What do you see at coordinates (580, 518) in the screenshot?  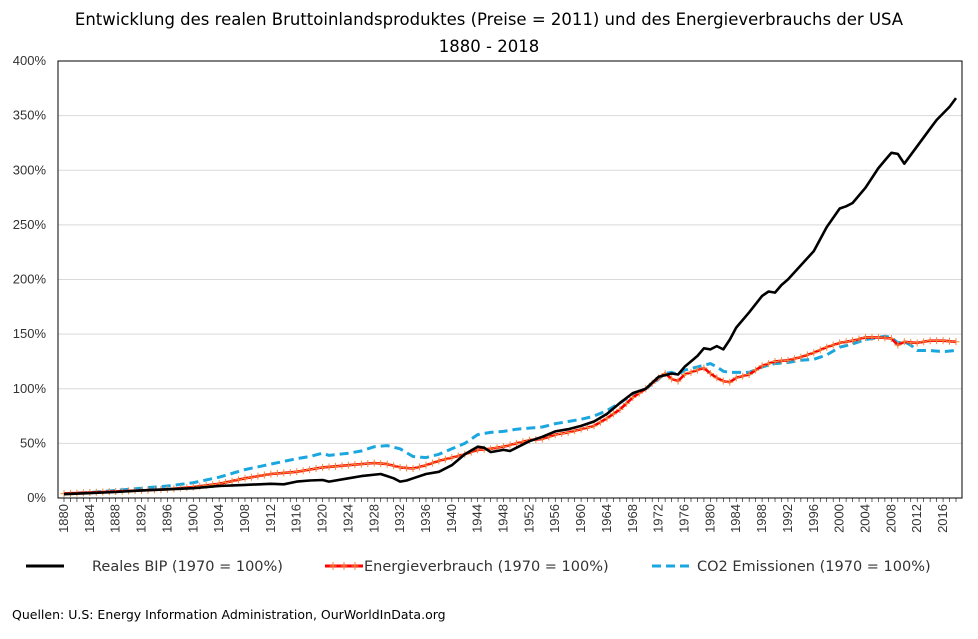 I see `x-tick-label: 1960` at bounding box center [580, 518].